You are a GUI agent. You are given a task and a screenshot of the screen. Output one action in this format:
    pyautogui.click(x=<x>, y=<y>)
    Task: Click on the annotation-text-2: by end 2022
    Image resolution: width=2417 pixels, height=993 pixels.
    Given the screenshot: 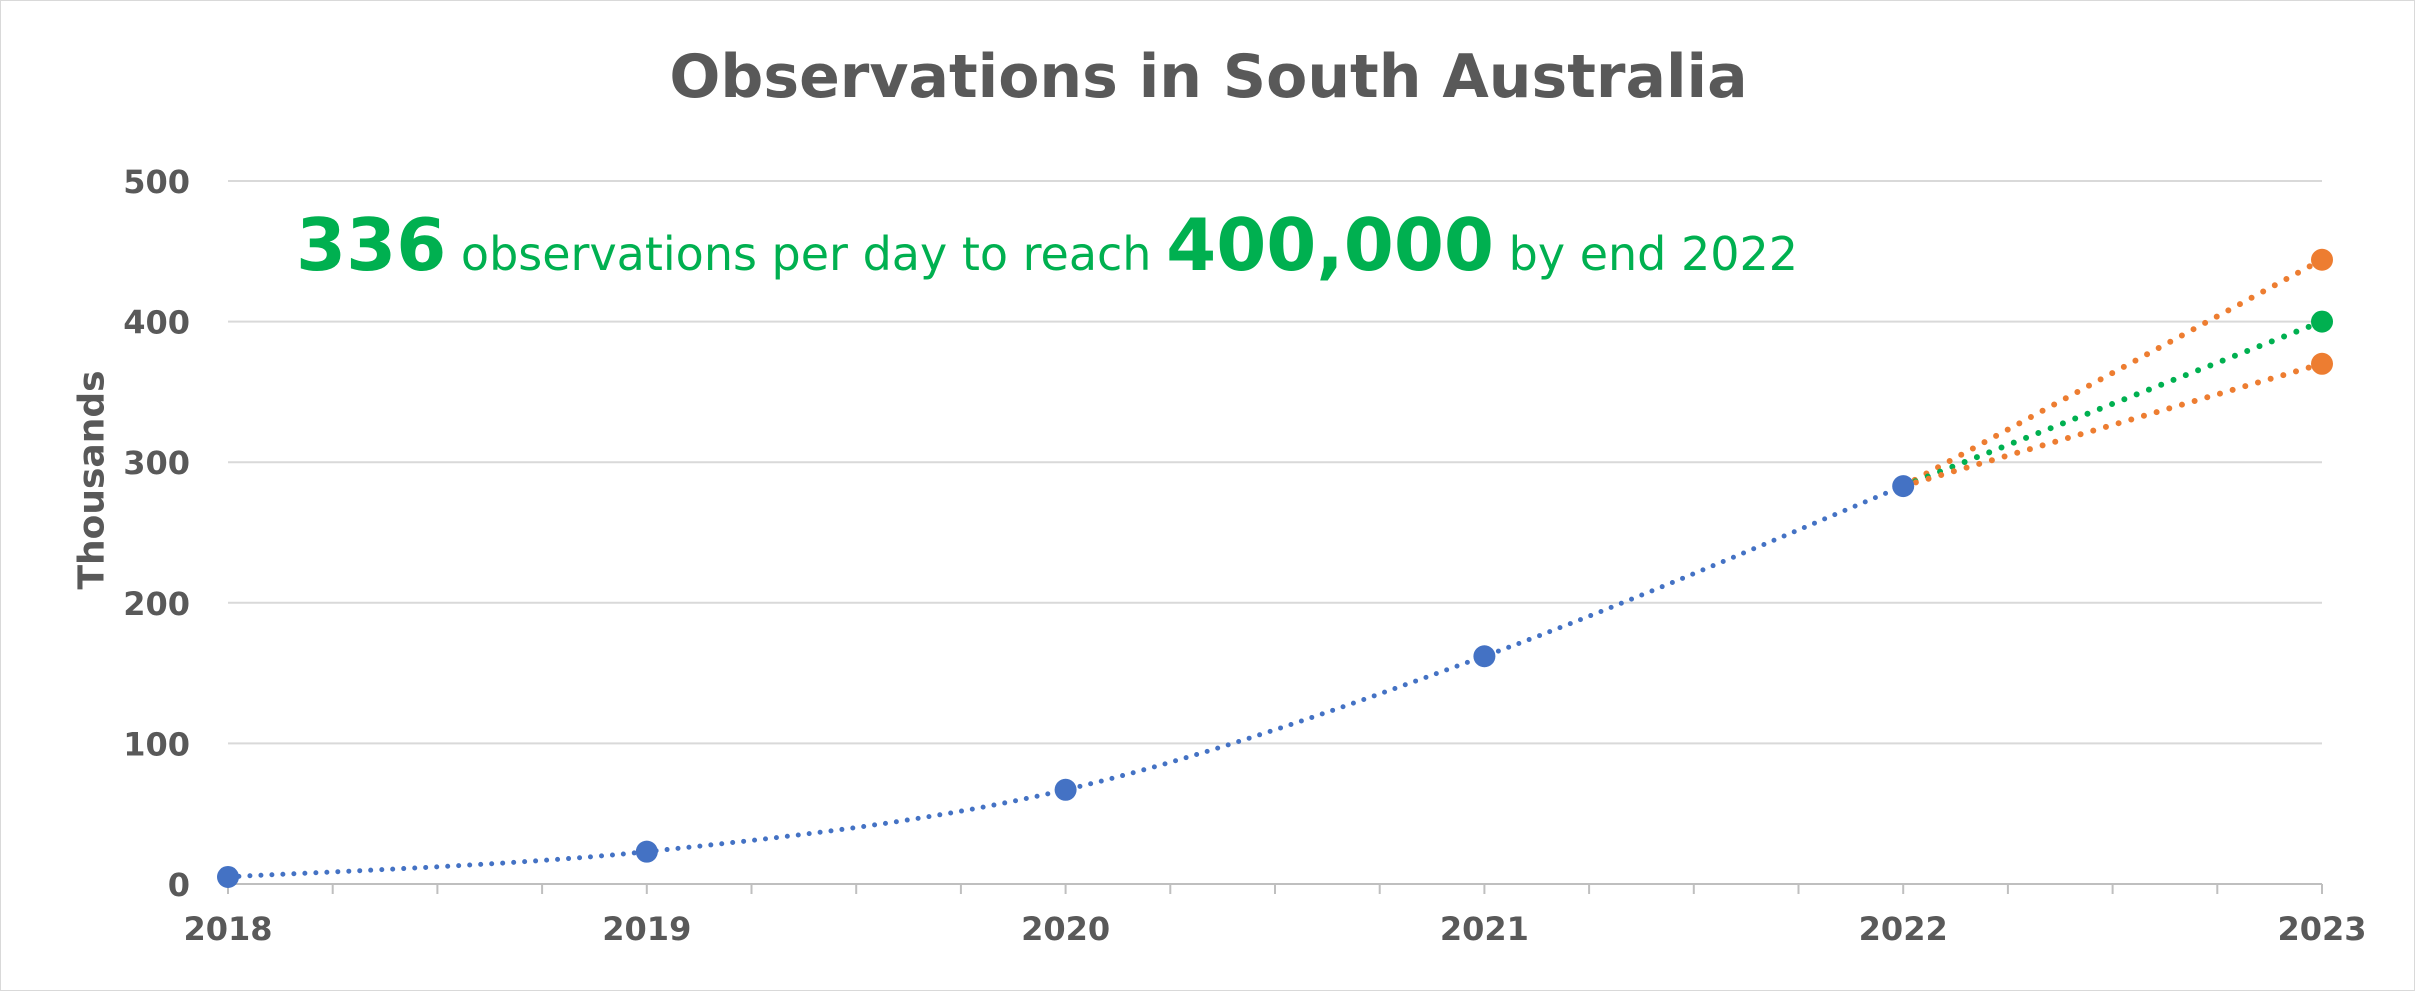 What is the action you would take?
    pyautogui.click(x=1653, y=254)
    